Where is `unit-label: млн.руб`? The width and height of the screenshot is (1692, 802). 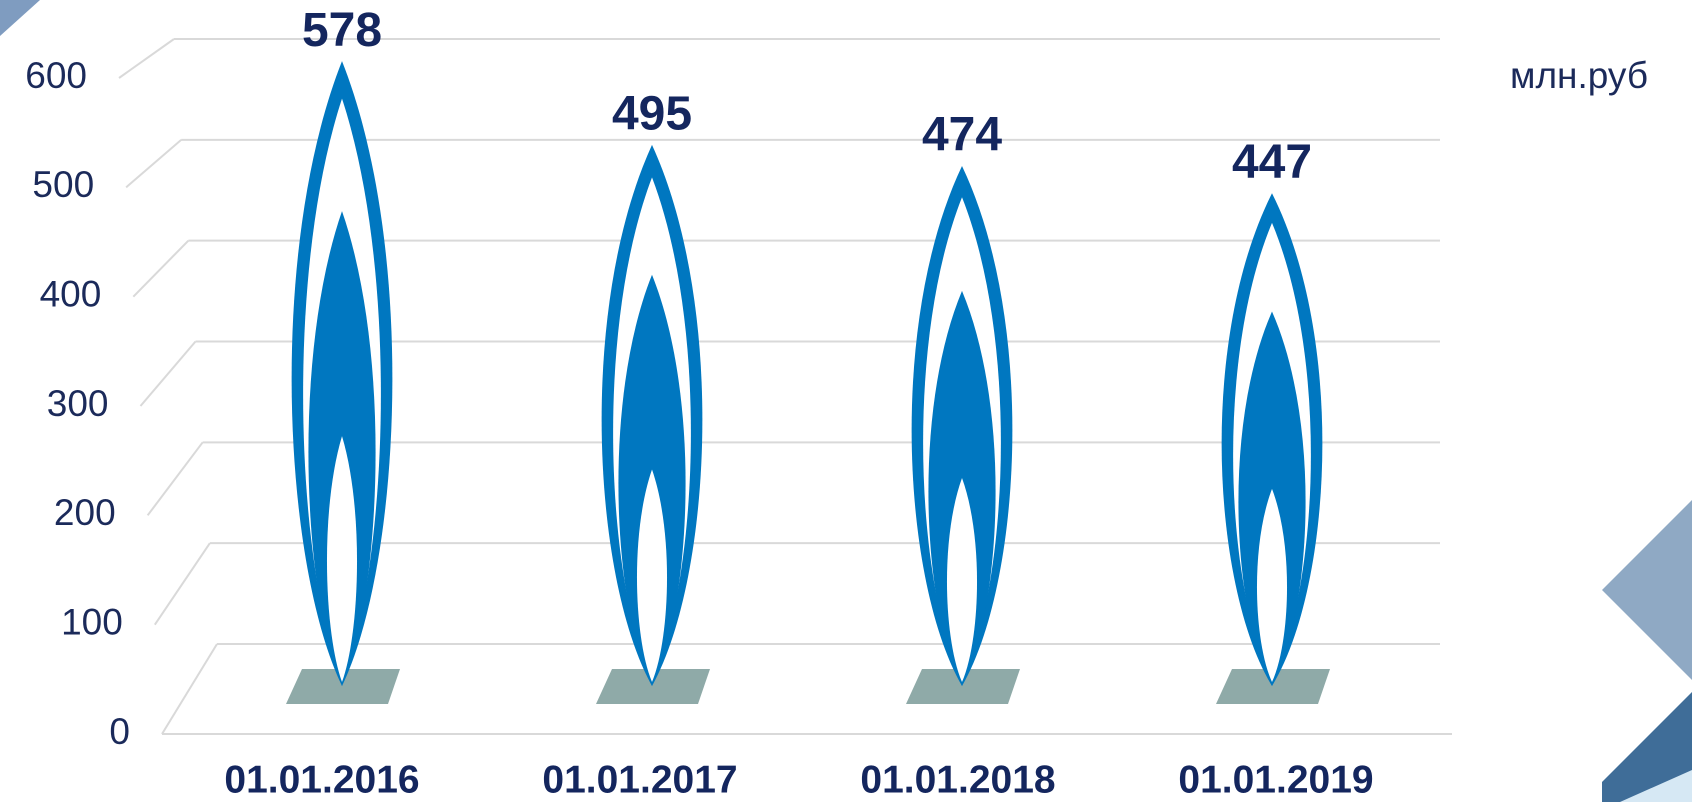
unit-label: млн.руб is located at coordinates (1579, 75).